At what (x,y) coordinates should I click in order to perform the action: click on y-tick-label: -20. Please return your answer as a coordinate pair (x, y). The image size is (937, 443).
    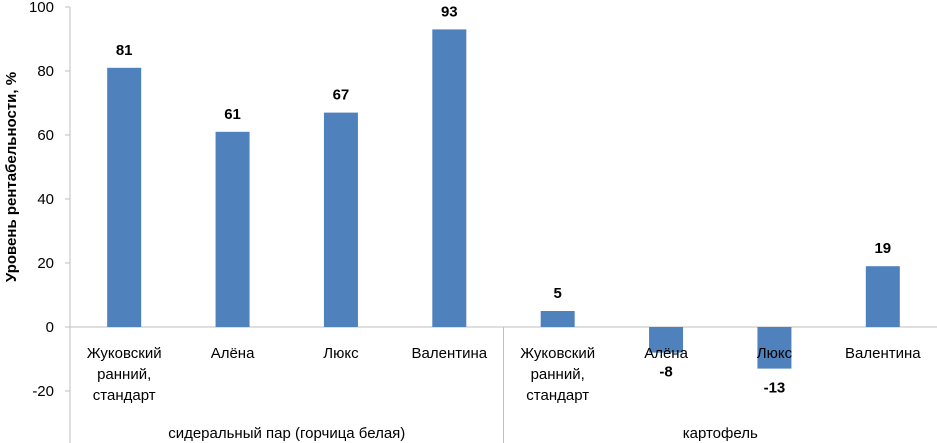
    Looking at the image, I should click on (43, 391).